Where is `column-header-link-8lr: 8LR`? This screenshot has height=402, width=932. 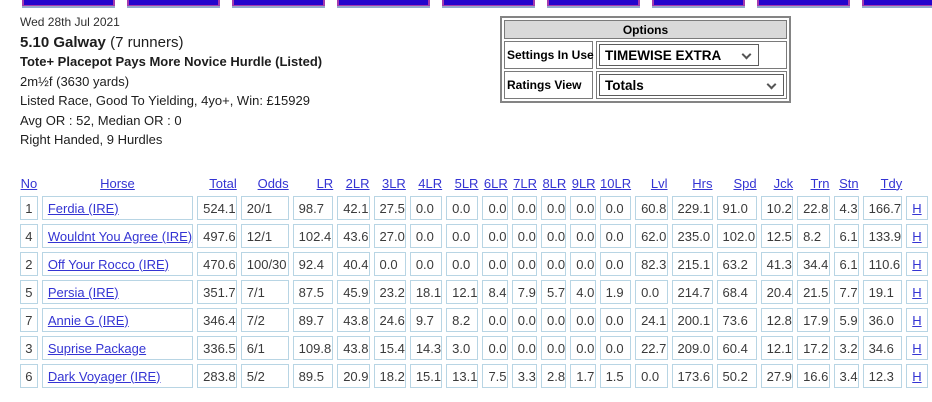 column-header-link-8lr: 8LR is located at coordinates (554, 183).